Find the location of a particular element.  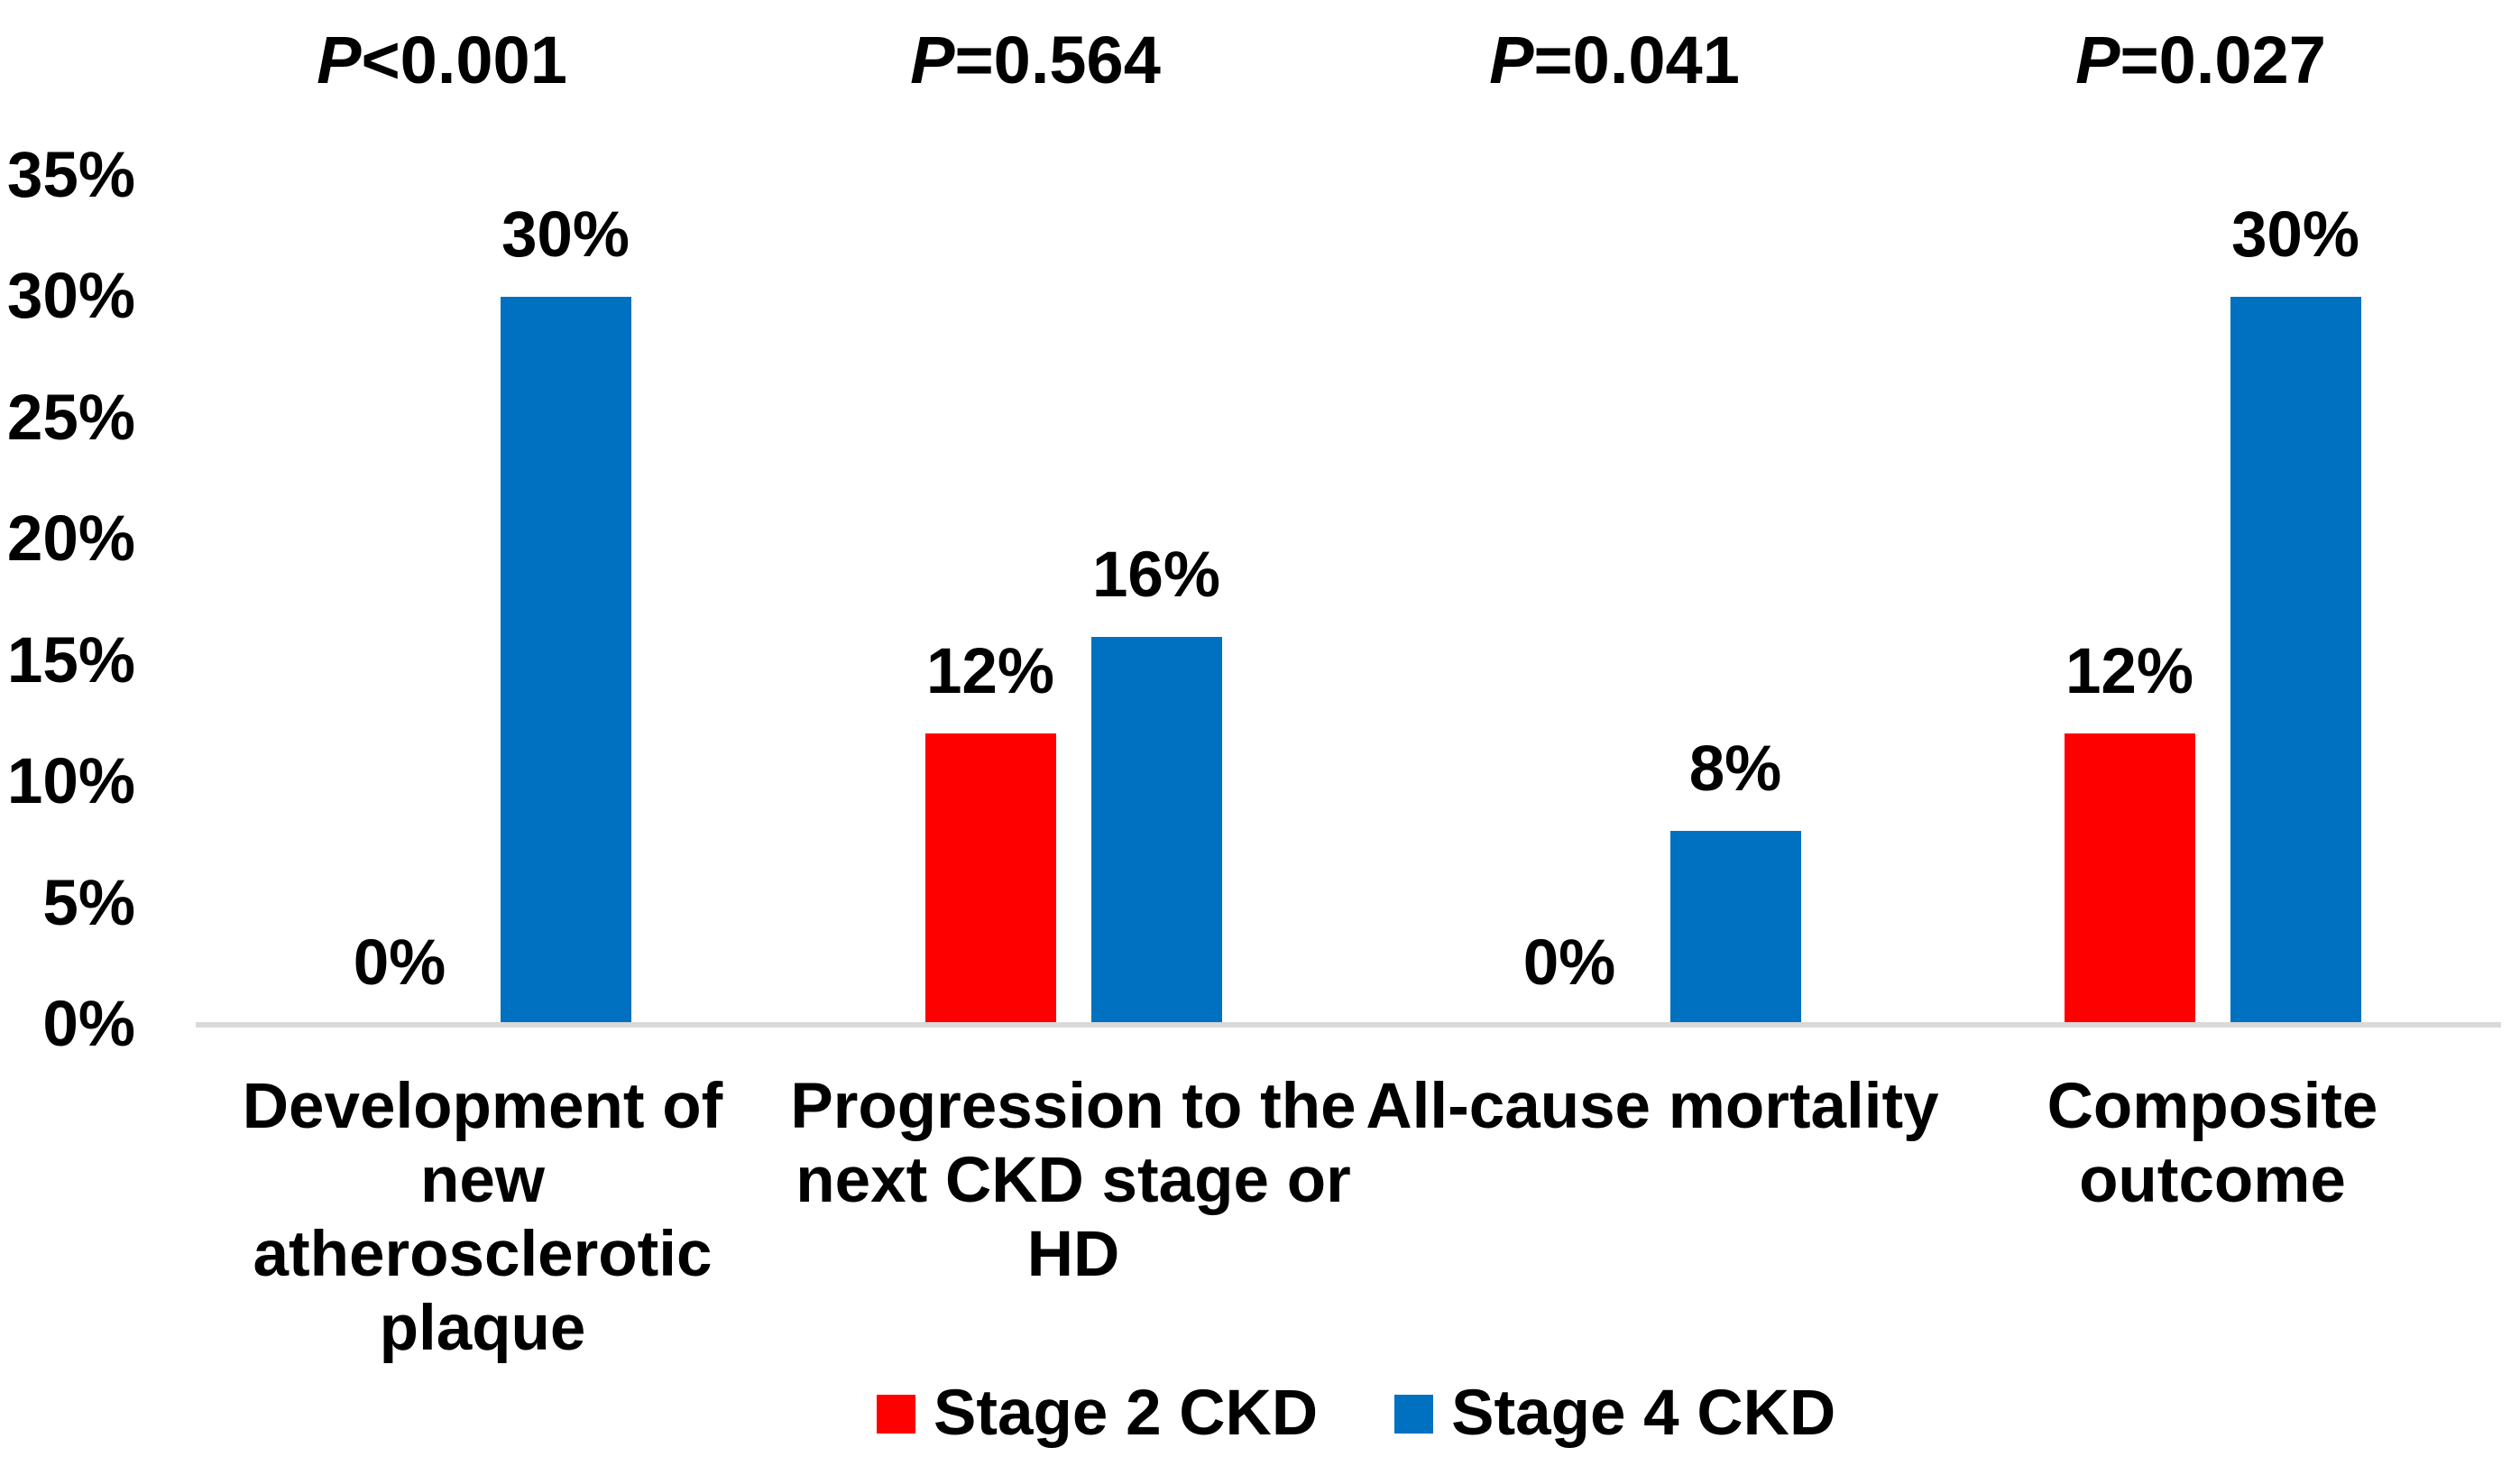

y-axis-tick-label: 10% is located at coordinates (71, 781).